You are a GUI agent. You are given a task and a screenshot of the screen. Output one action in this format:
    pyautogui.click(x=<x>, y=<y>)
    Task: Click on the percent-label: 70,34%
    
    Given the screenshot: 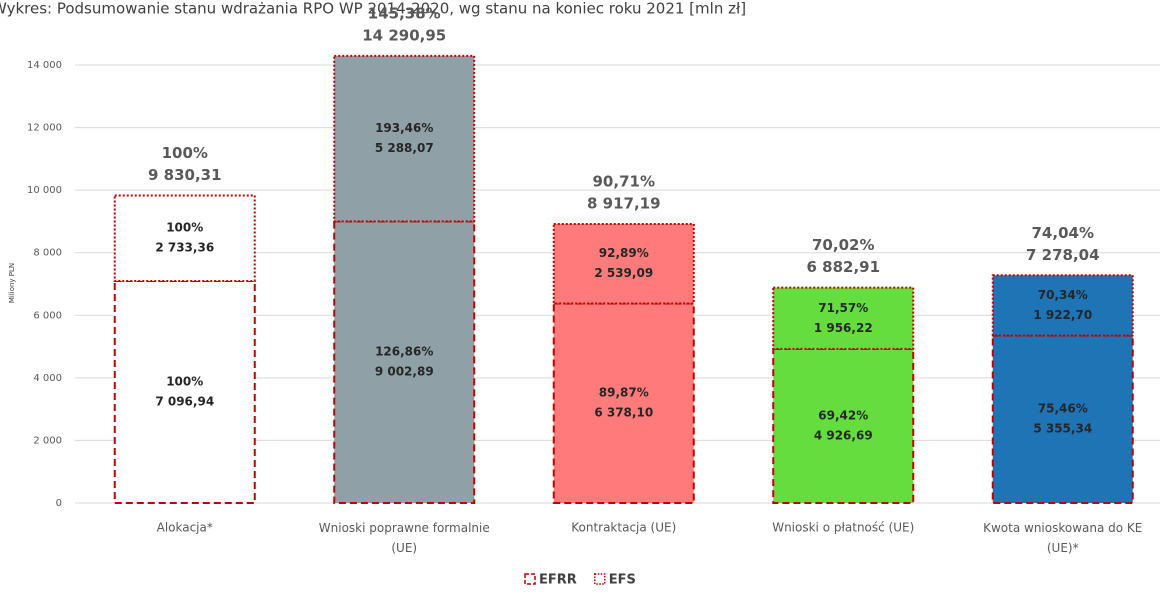 What is the action you would take?
    pyautogui.click(x=1063, y=295)
    